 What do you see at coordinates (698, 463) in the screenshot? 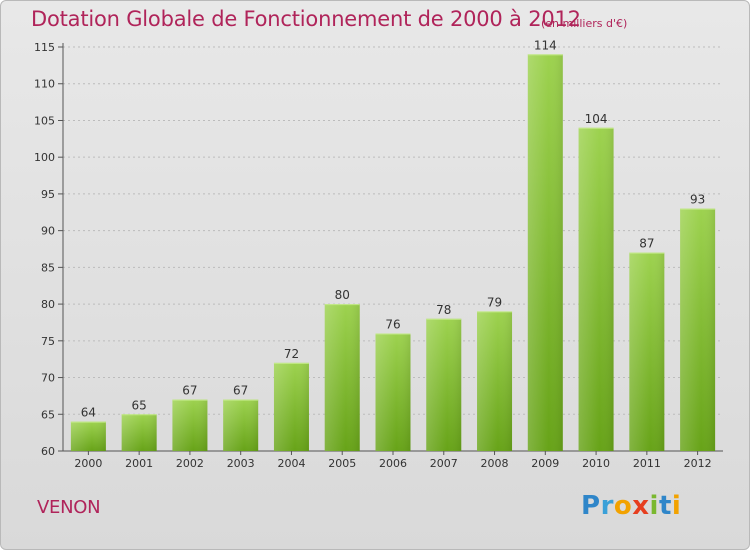
I see `x-tick-label: 2012` at bounding box center [698, 463].